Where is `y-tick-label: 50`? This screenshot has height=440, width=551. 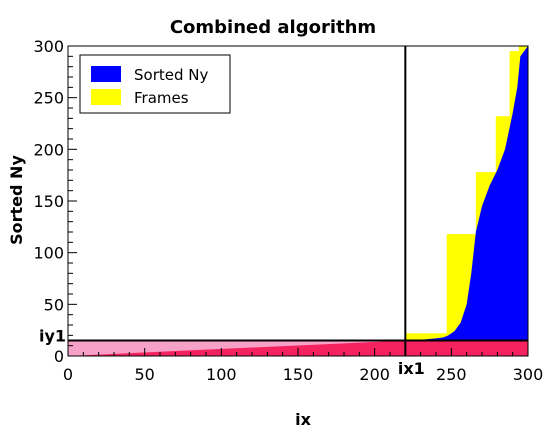 y-tick-label: 50 is located at coordinates (54, 304).